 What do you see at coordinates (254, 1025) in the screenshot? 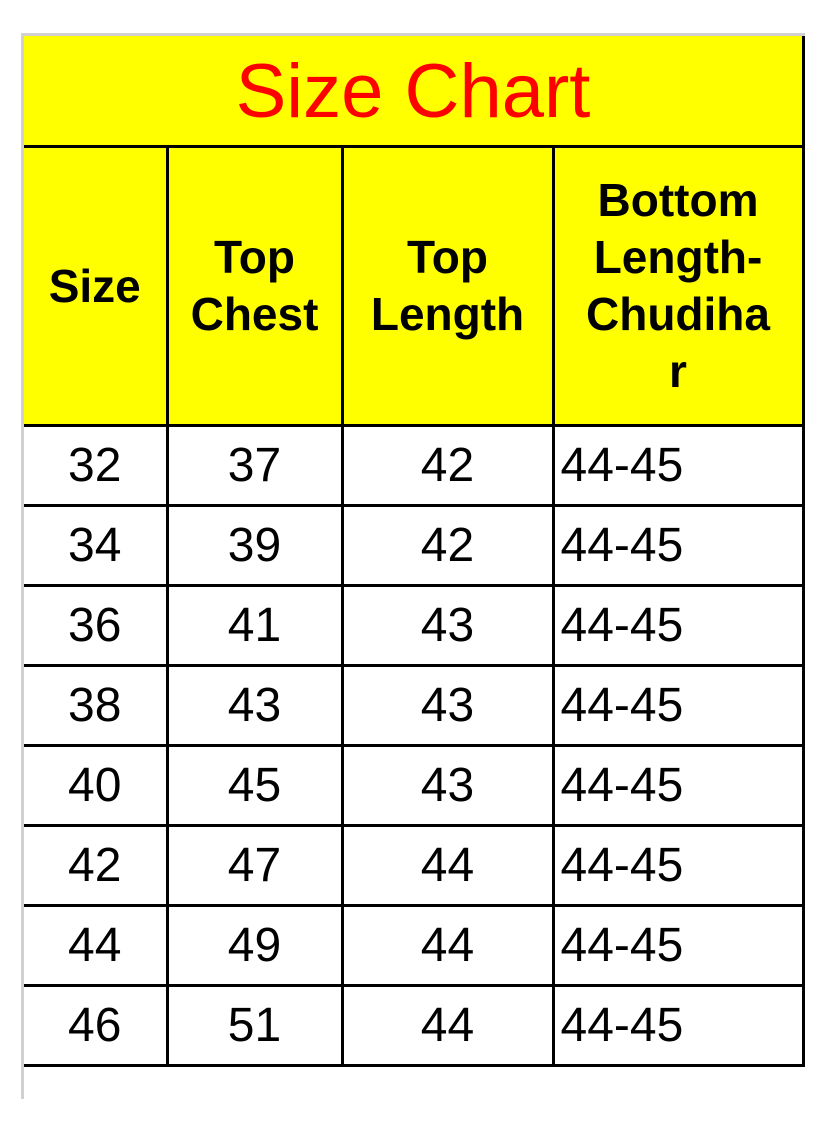
I see `cell-top-chest: 51` at bounding box center [254, 1025].